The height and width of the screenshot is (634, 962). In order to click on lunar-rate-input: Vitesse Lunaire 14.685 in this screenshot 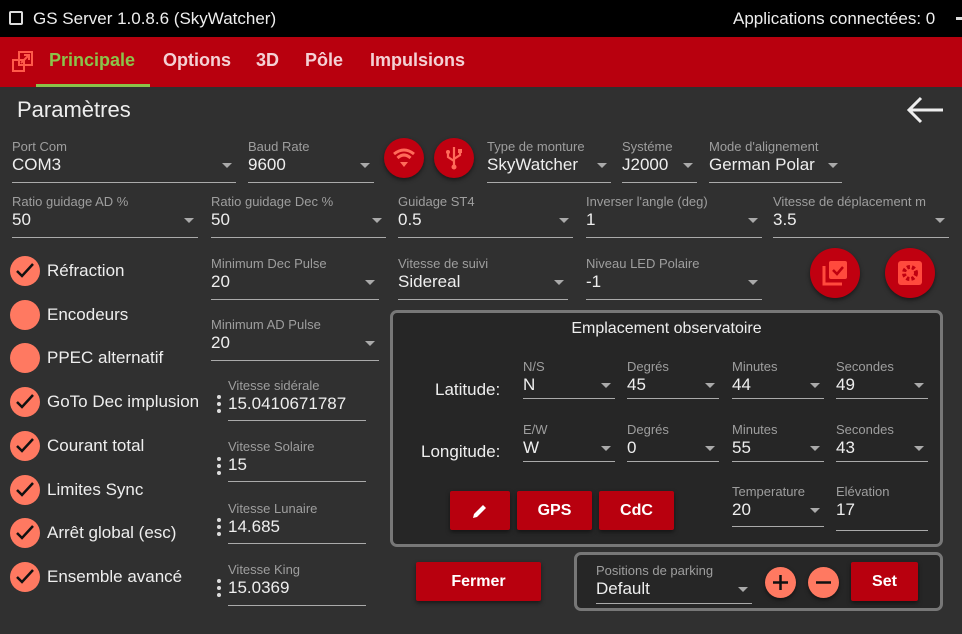, I will do `click(297, 522)`.